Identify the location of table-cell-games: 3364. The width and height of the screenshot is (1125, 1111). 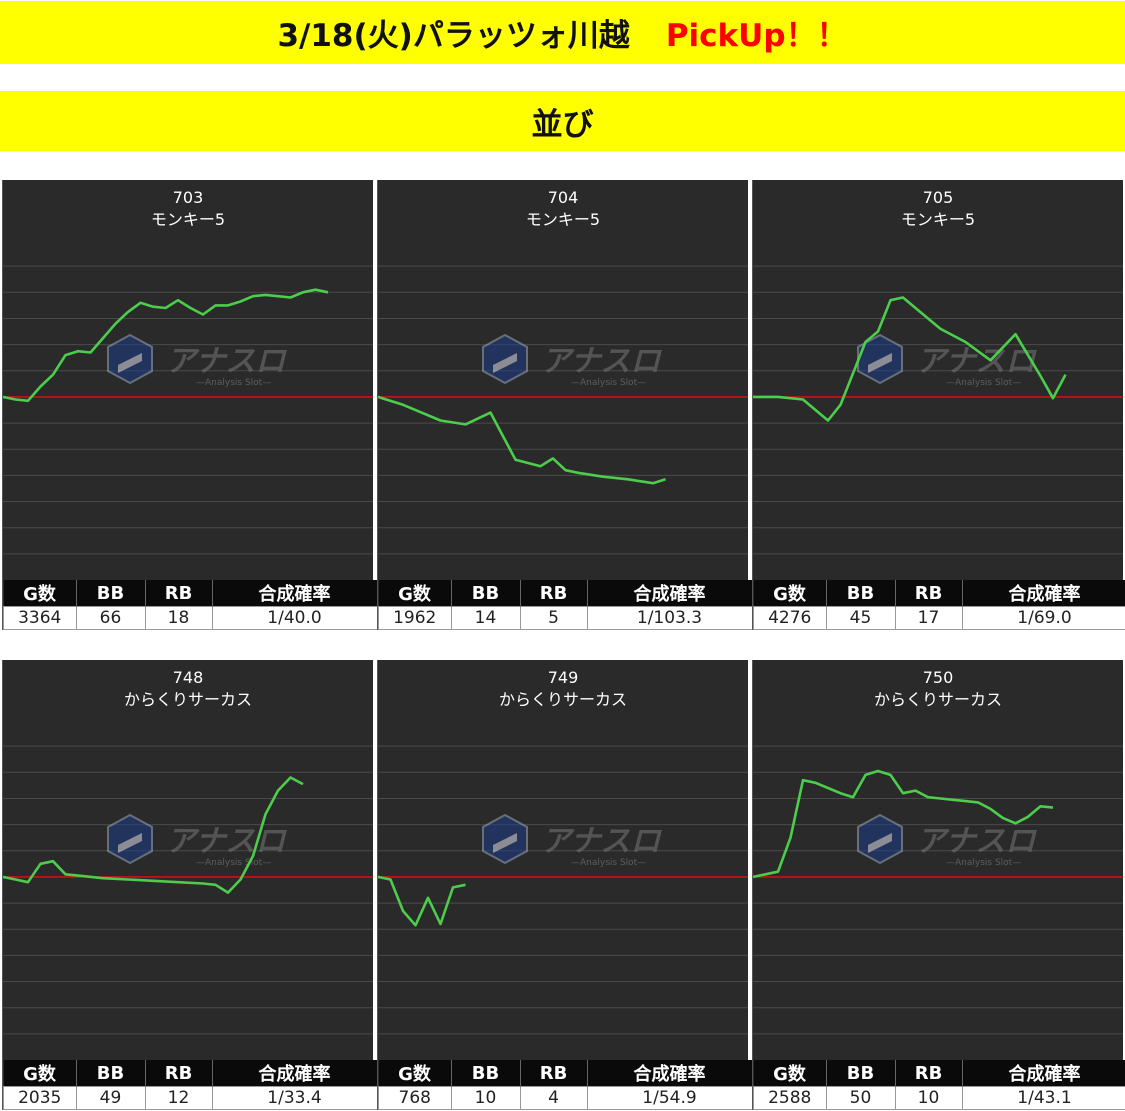
(40, 618).